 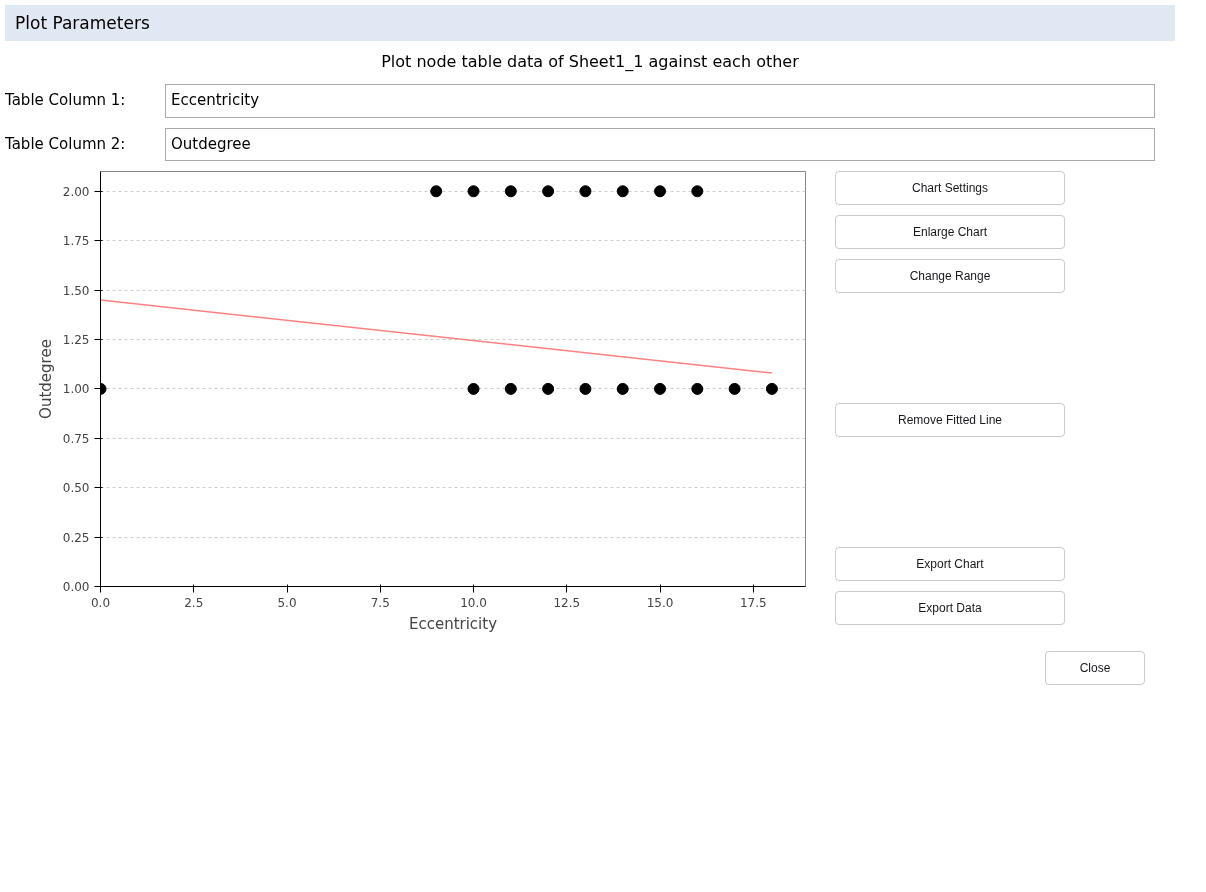 What do you see at coordinates (287, 602) in the screenshot?
I see `x-tick-label: 5.0` at bounding box center [287, 602].